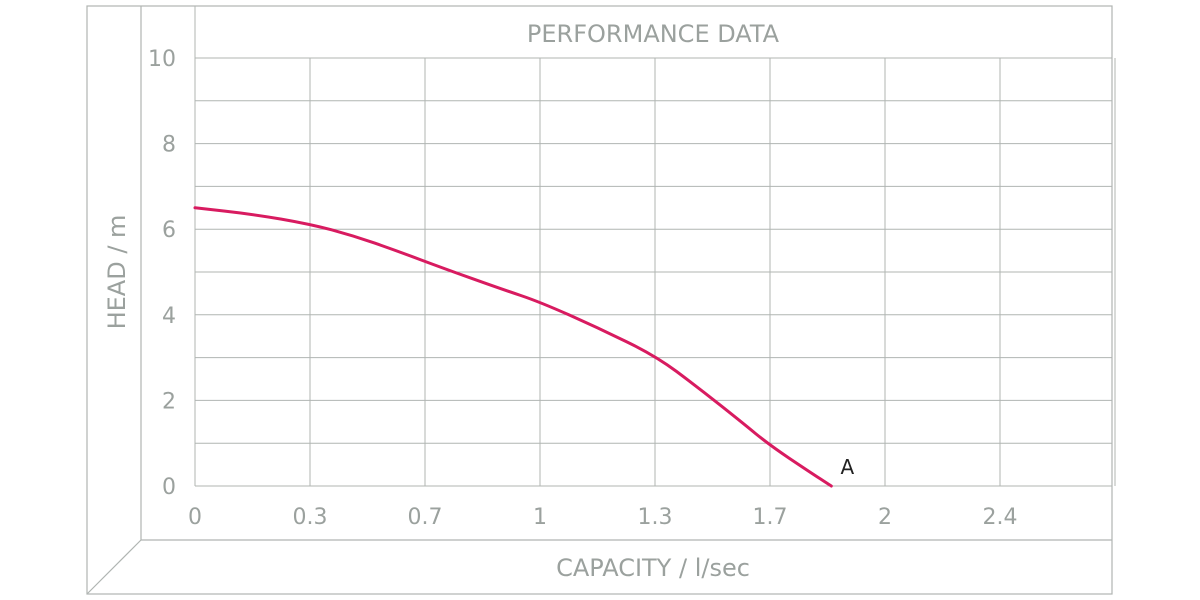 This screenshot has height=600, width=1200. Describe the element at coordinates (655, 517) in the screenshot. I see `x-tick-label: 1.3` at that location.